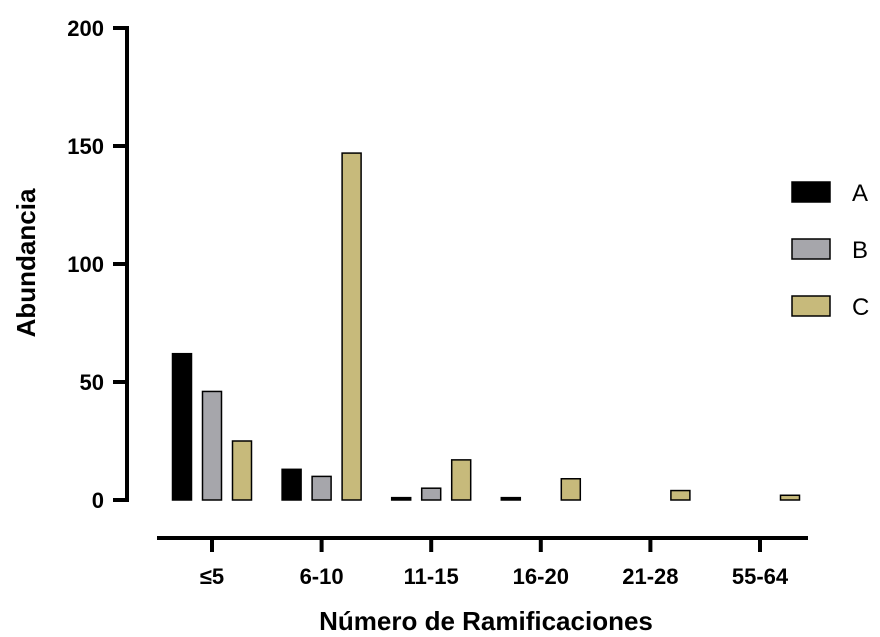 This screenshot has width=880, height=637. Describe the element at coordinates (85, 28) in the screenshot. I see `y-tick-label: 200` at that location.